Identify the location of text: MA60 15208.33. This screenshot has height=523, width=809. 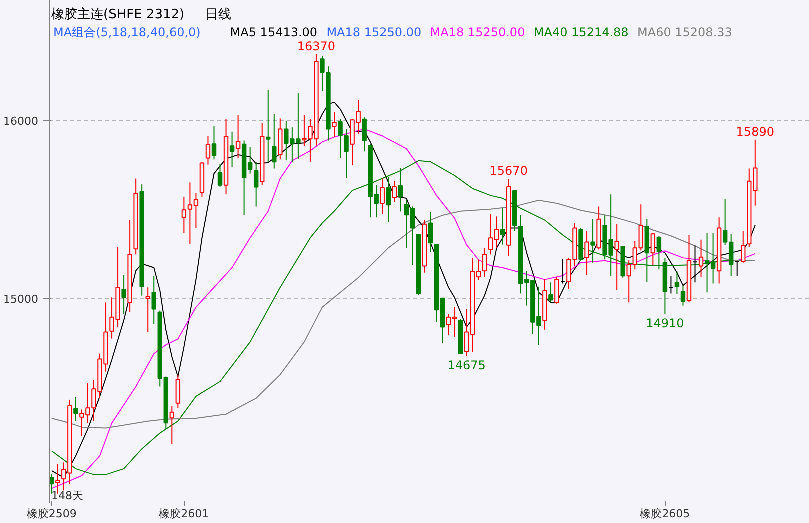
(685, 33).